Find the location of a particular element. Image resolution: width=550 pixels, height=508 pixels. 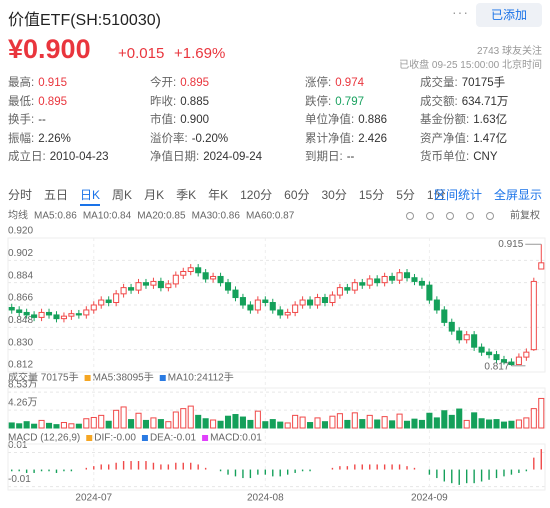

period-tab: 15分 is located at coordinates (371, 195).